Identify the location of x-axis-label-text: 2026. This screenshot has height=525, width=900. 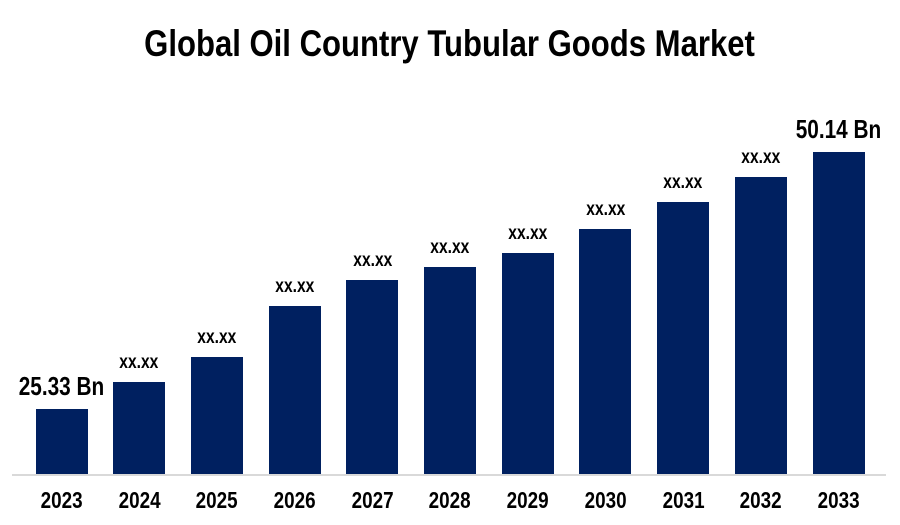
(294, 500).